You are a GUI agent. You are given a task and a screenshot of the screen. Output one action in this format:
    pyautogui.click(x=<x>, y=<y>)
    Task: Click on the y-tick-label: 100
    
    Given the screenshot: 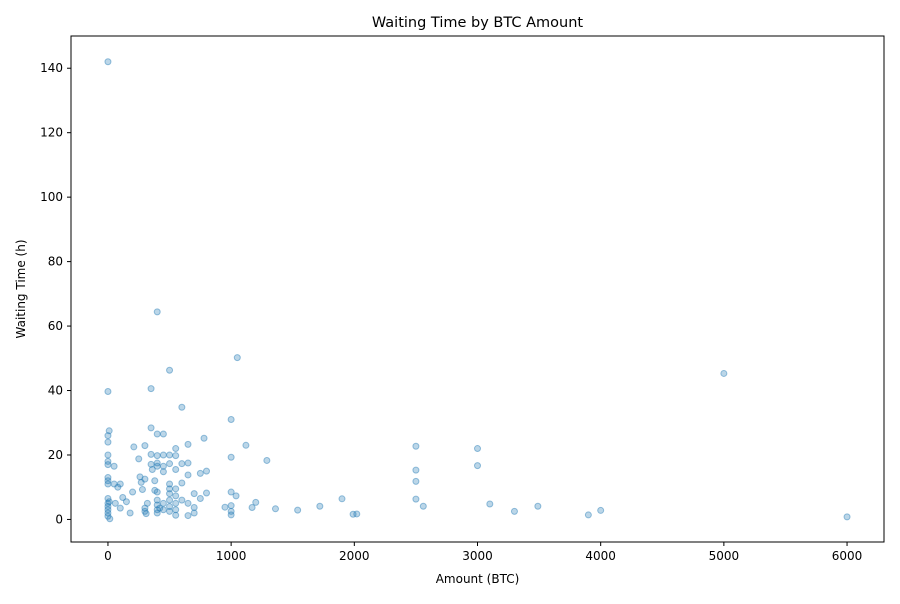 What is the action you would take?
    pyautogui.click(x=51, y=197)
    